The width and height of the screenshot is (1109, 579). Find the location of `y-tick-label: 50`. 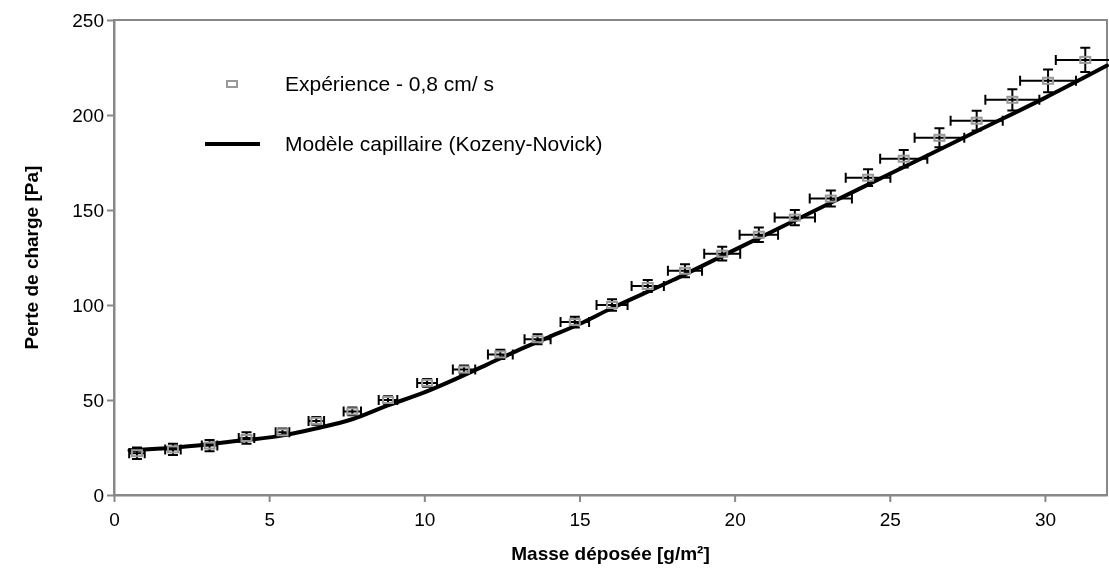

y-tick-label: 50 is located at coordinates (93, 400).